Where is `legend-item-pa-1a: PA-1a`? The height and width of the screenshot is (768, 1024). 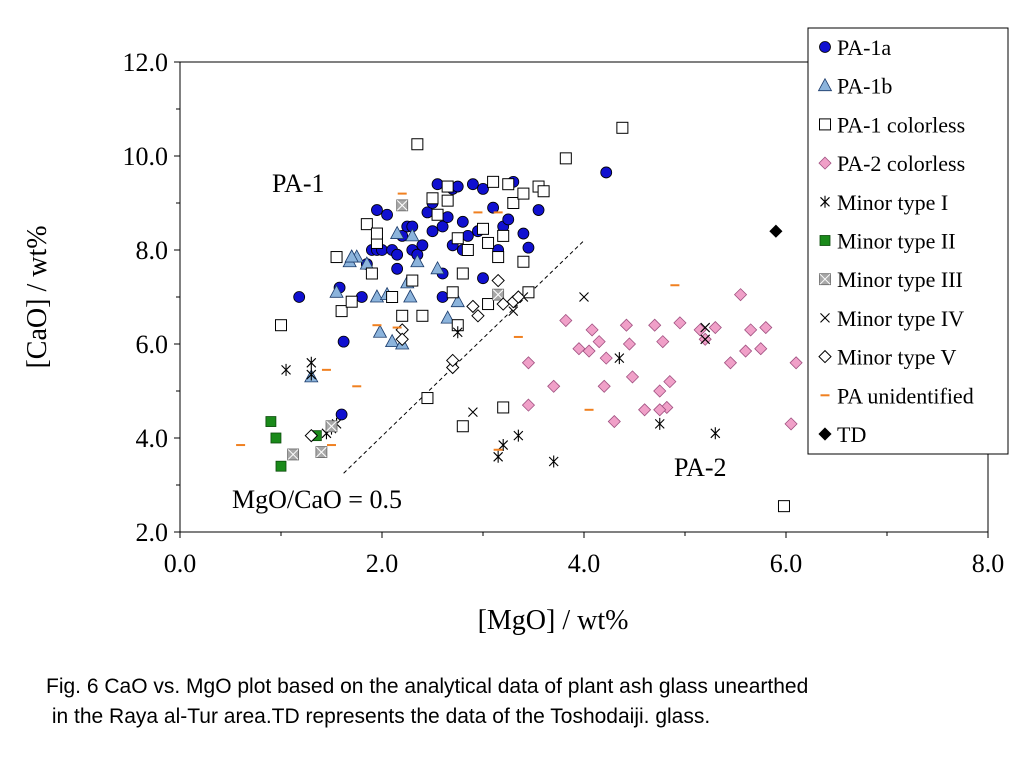 legend-item-pa-1a: PA-1a is located at coordinates (855, 47).